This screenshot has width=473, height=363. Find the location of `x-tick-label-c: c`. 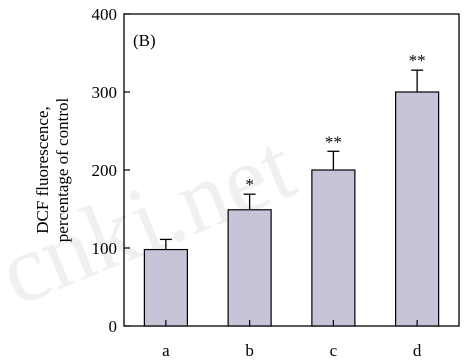

x-tick-label-c: c is located at coordinates (334, 350).